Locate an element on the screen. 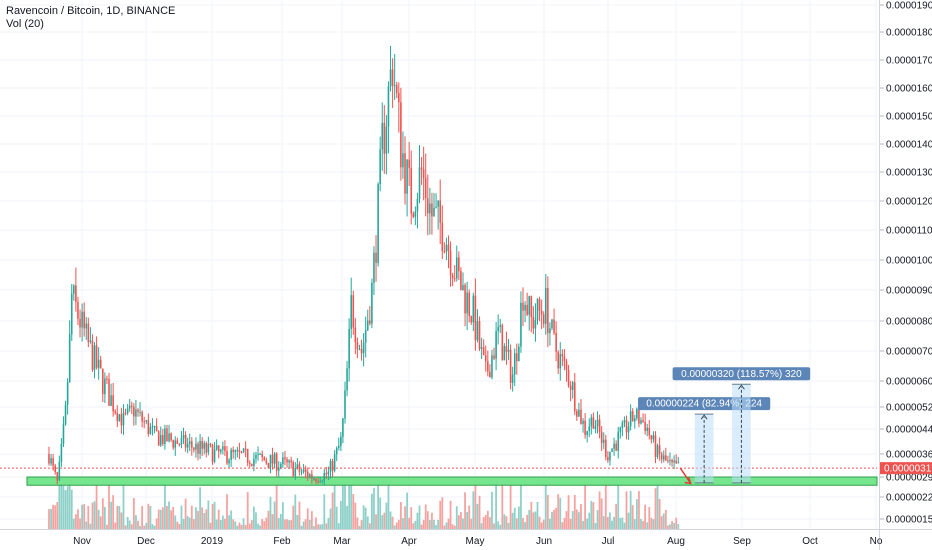  price-range-measure: 0.00000320 (118.57%) 320 is located at coordinates (741, 425).